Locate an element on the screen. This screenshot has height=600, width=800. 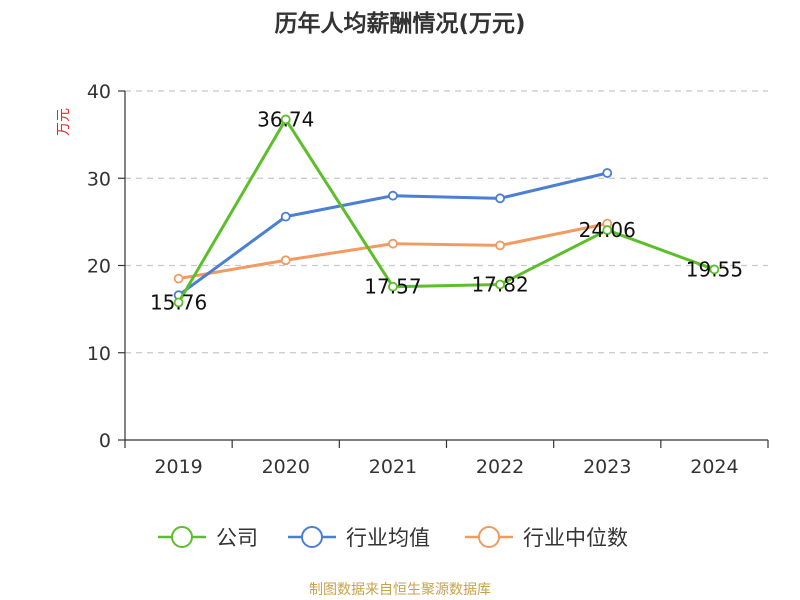
y-tick-label: 10 is located at coordinates (99, 354).